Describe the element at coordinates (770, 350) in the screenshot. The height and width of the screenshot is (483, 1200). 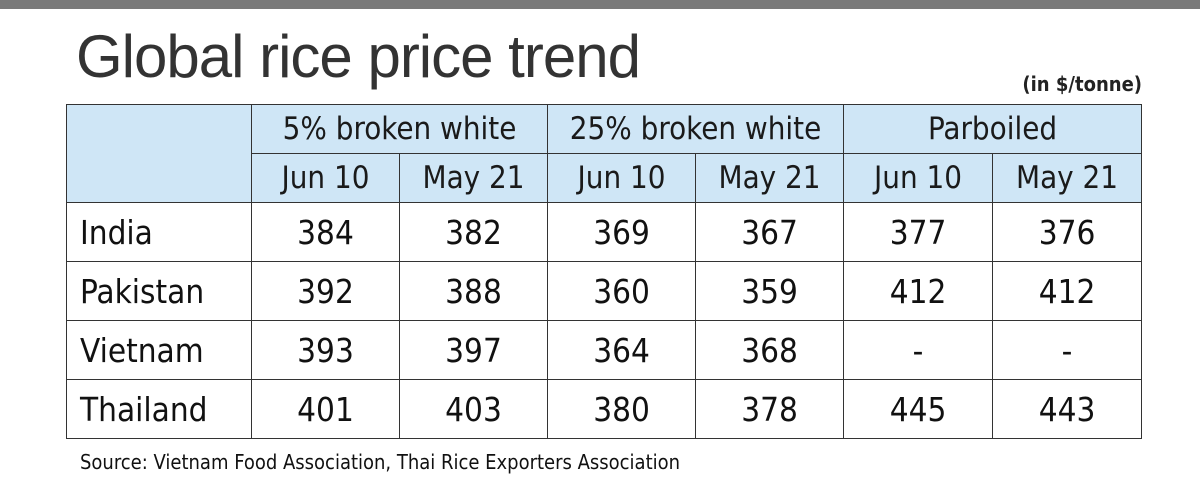
I see `price-cell: 368` at that location.